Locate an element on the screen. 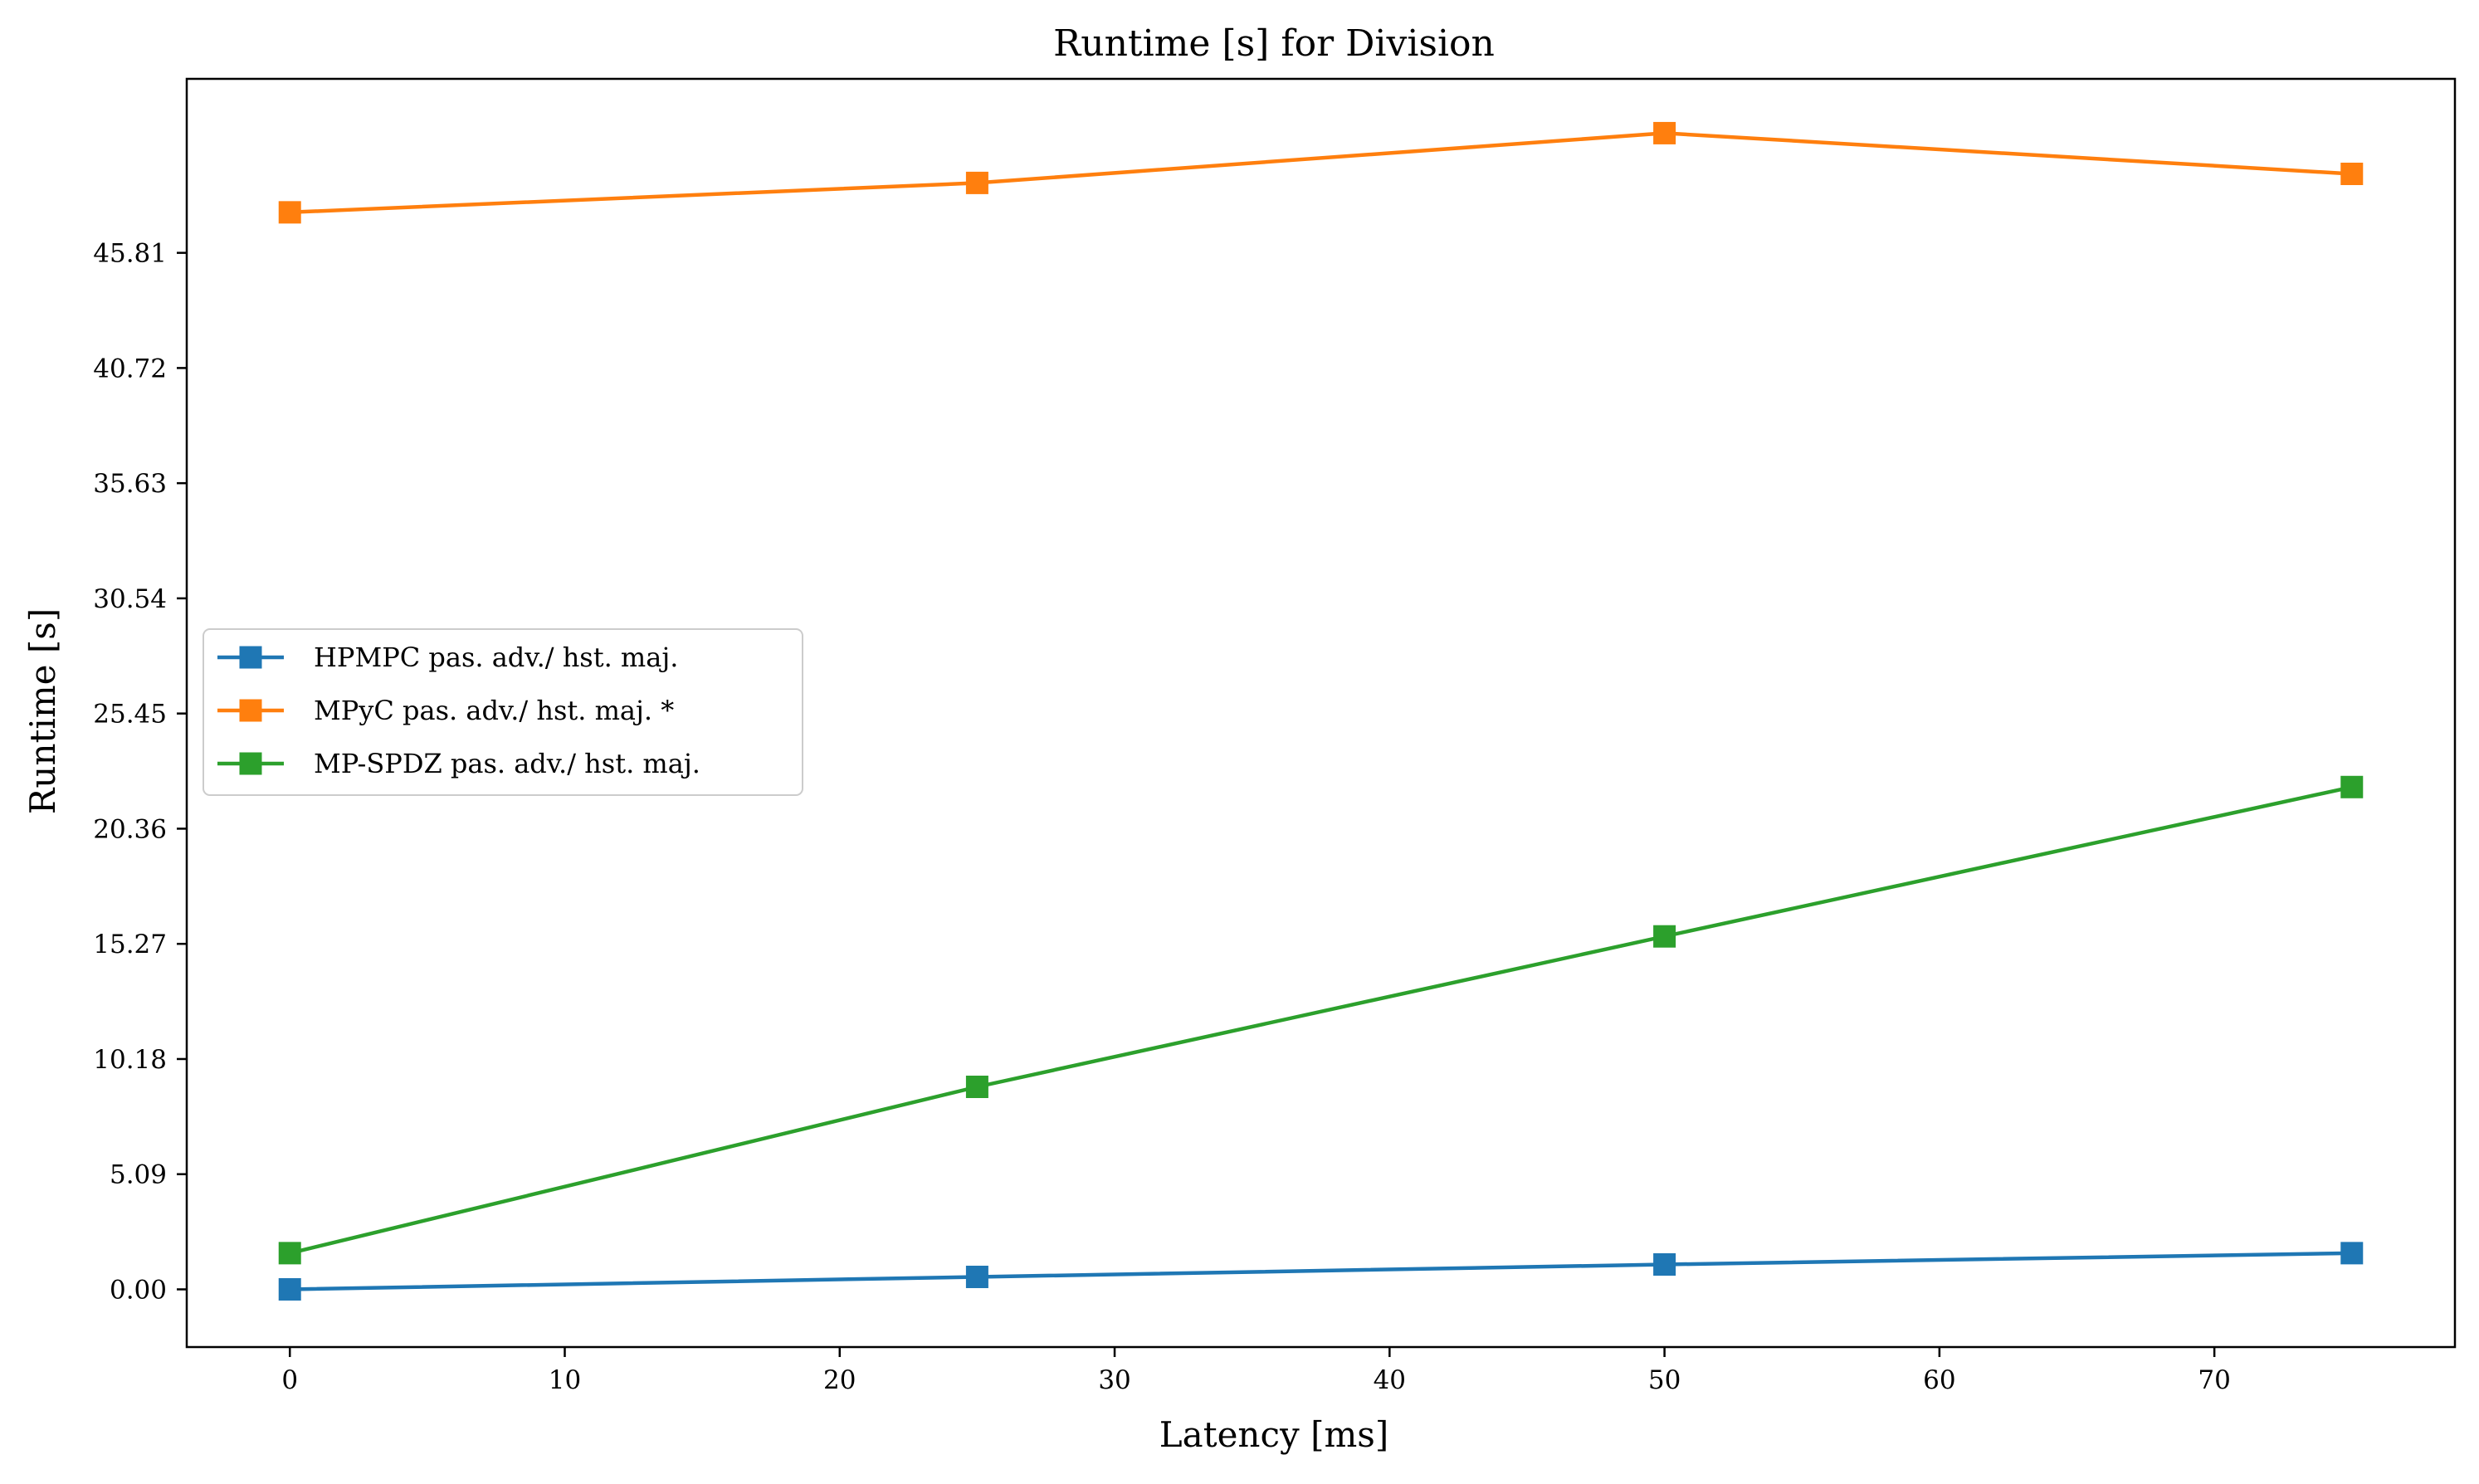 This screenshot has width=2479, height=1484. x-axis-ticks: 0 10 20 30 40 50 60 70 is located at coordinates (1256, 1371).